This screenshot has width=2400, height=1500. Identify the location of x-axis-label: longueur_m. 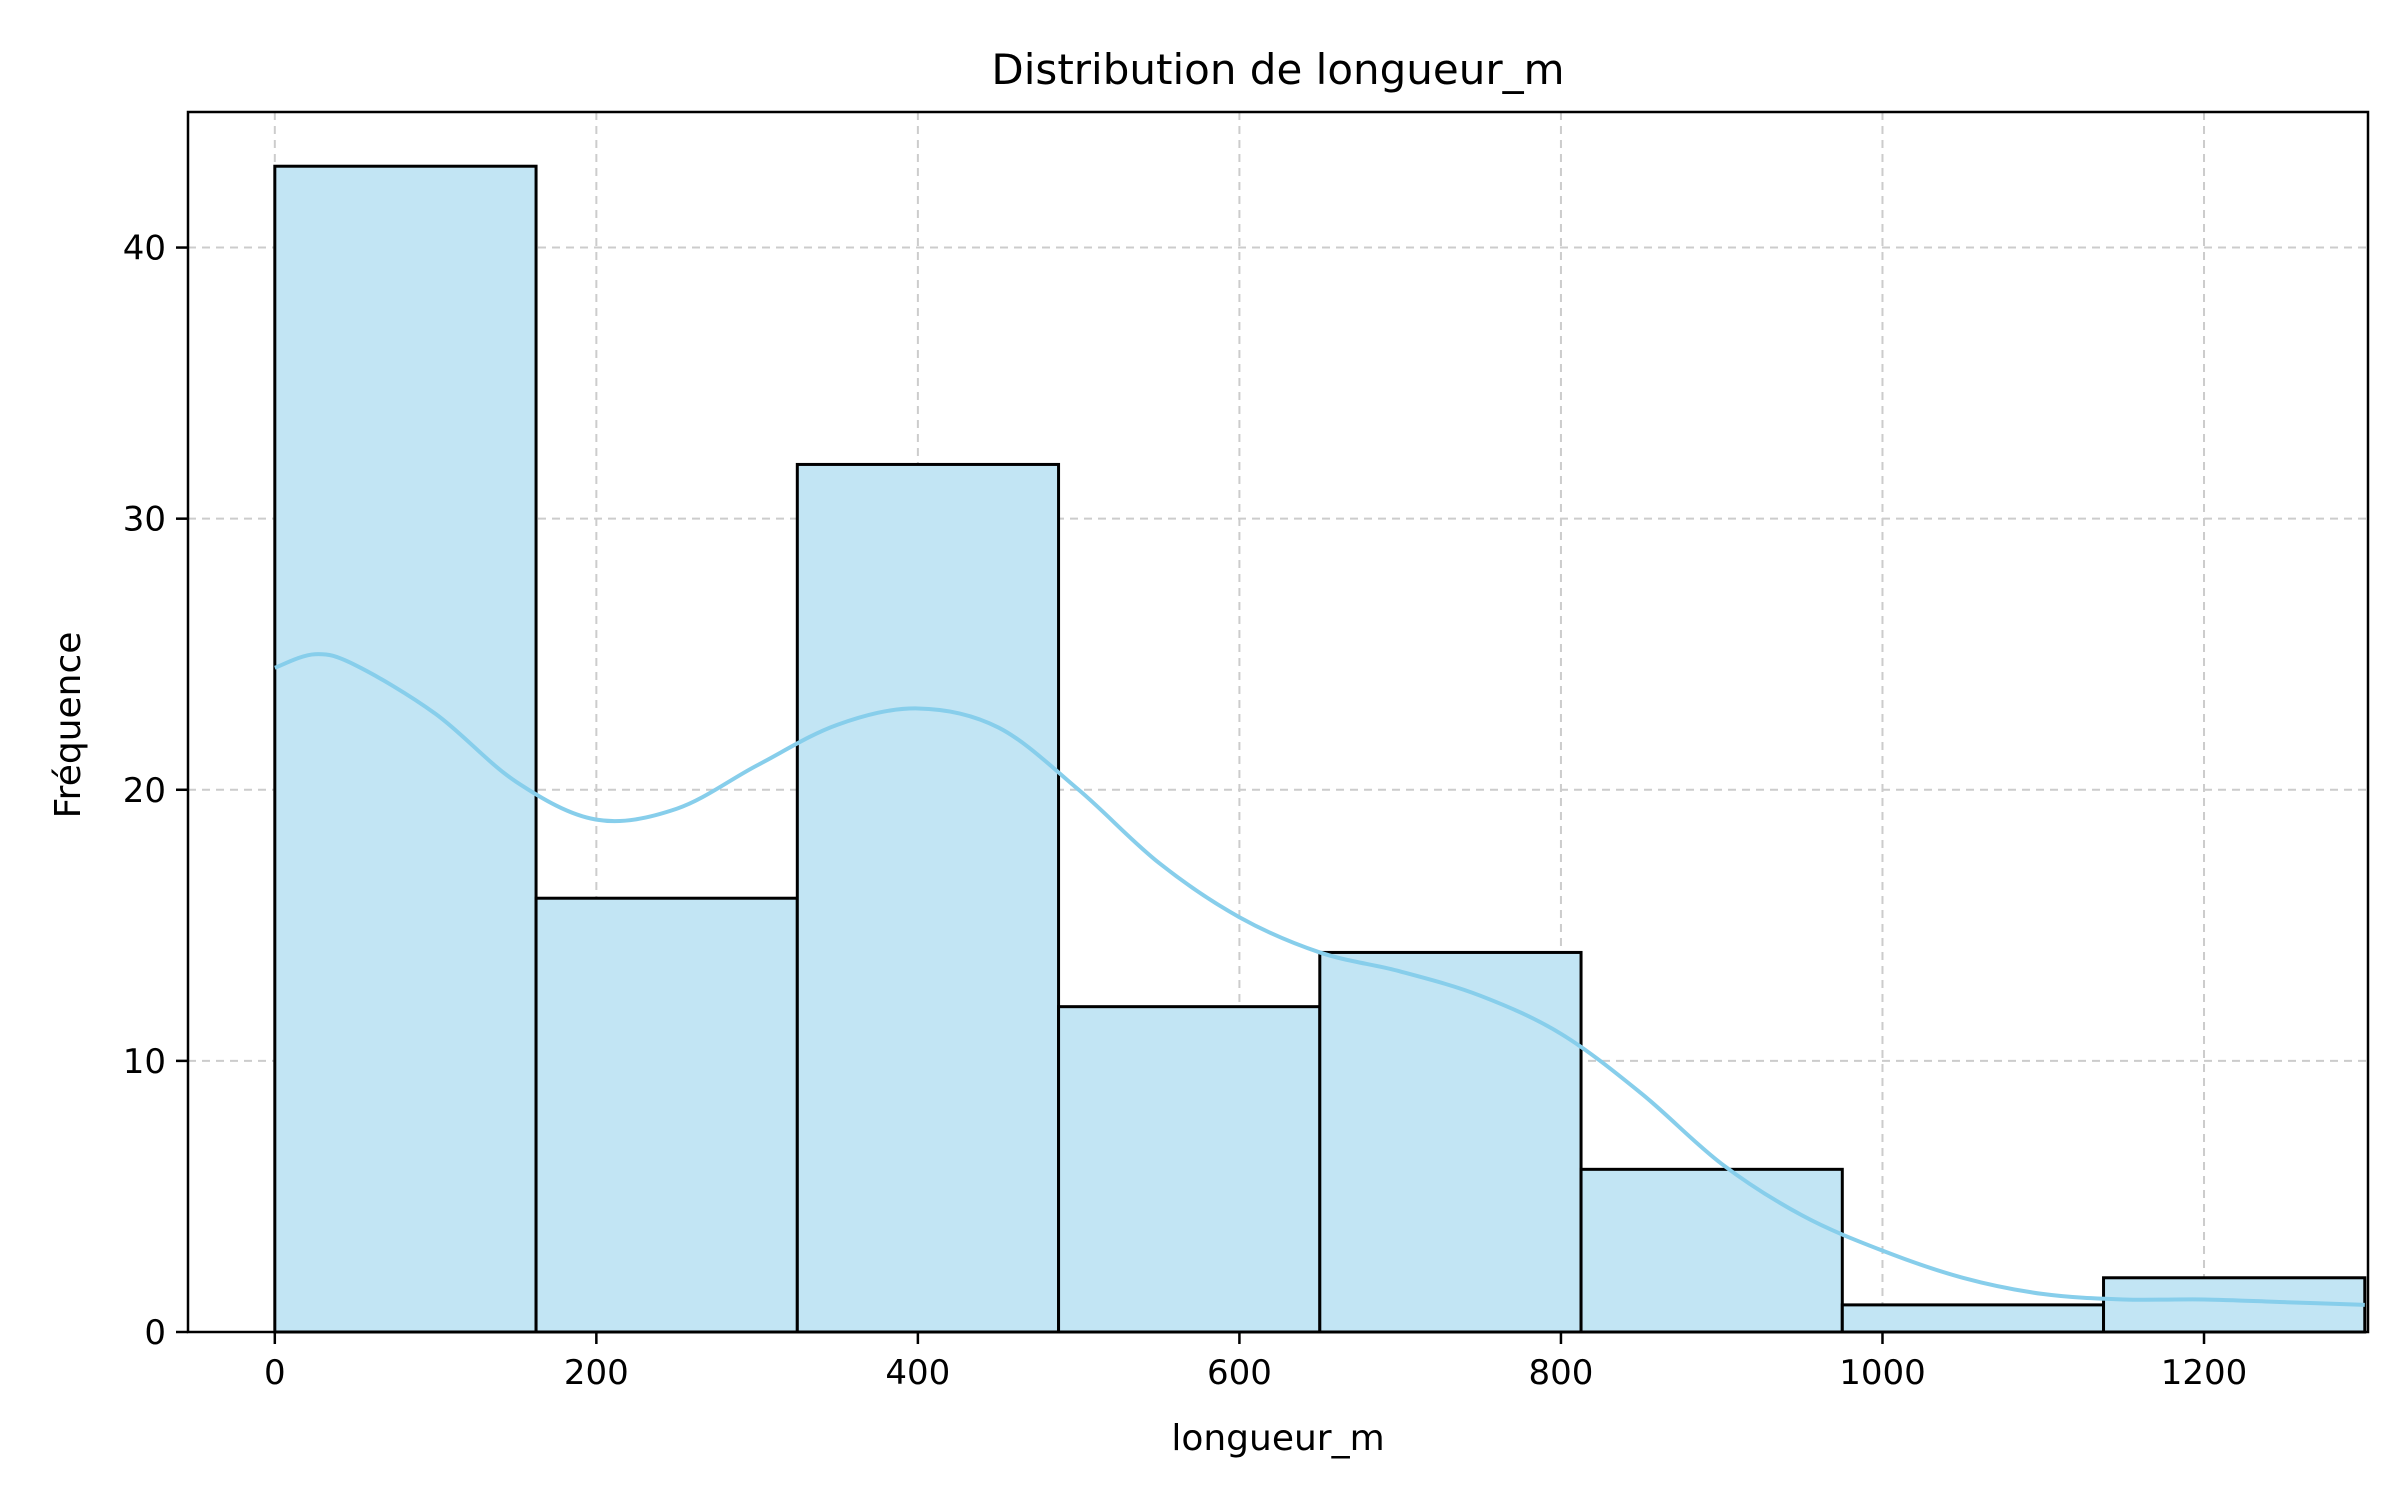
(1277, 1438).